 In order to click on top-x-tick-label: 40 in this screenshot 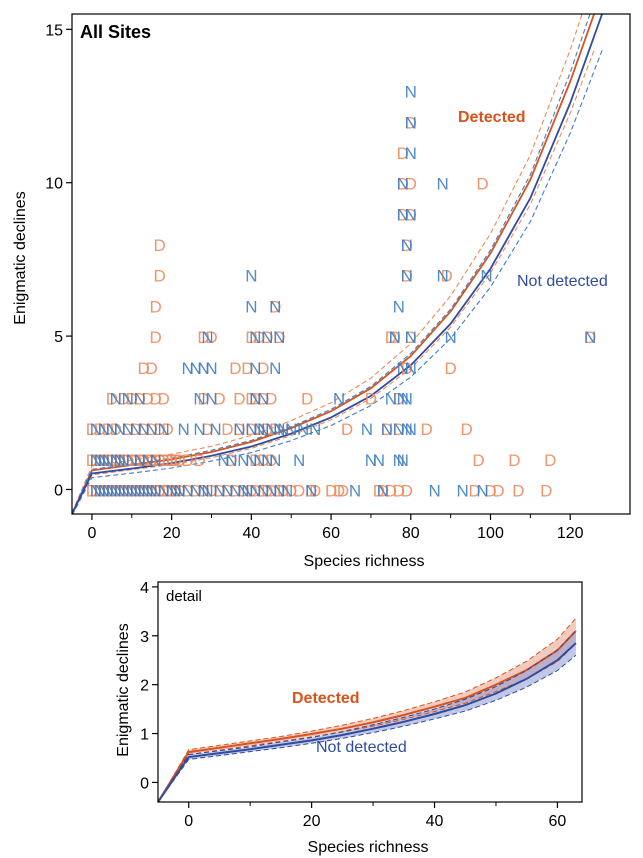, I will do `click(251, 533)`.